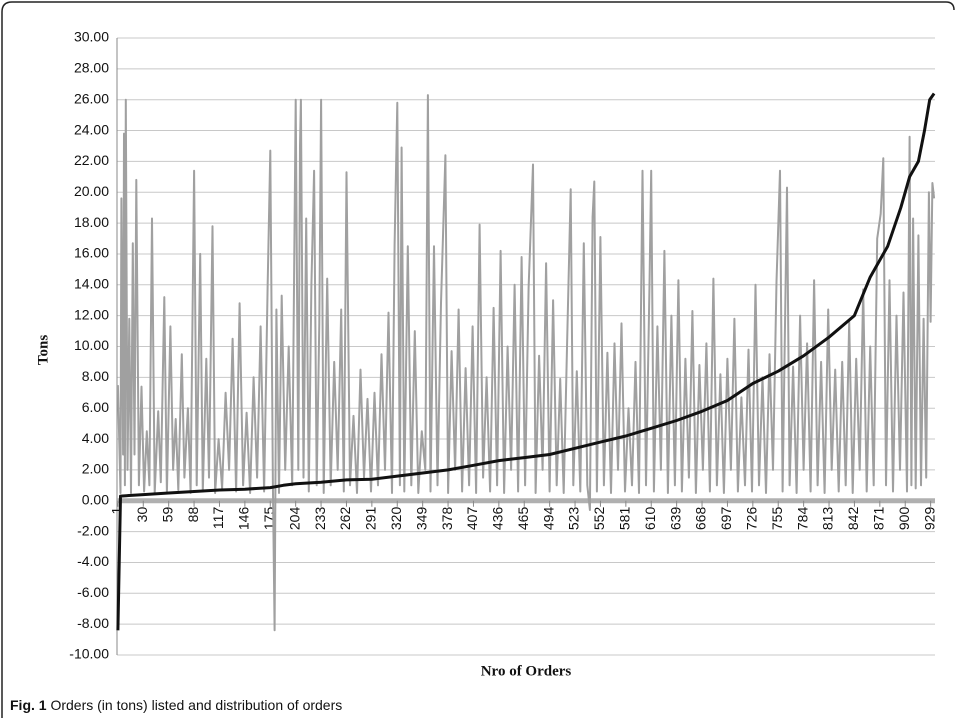  Describe the element at coordinates (244, 519) in the screenshot. I see `x-tick-label: 146` at that location.